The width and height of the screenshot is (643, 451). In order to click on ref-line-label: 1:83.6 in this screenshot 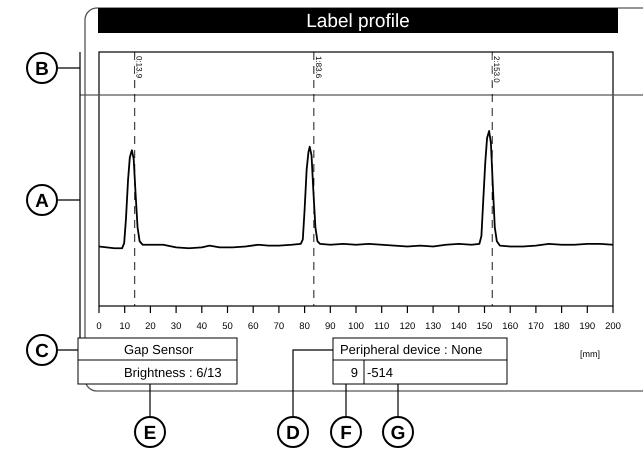, I will do `click(318, 67)`.